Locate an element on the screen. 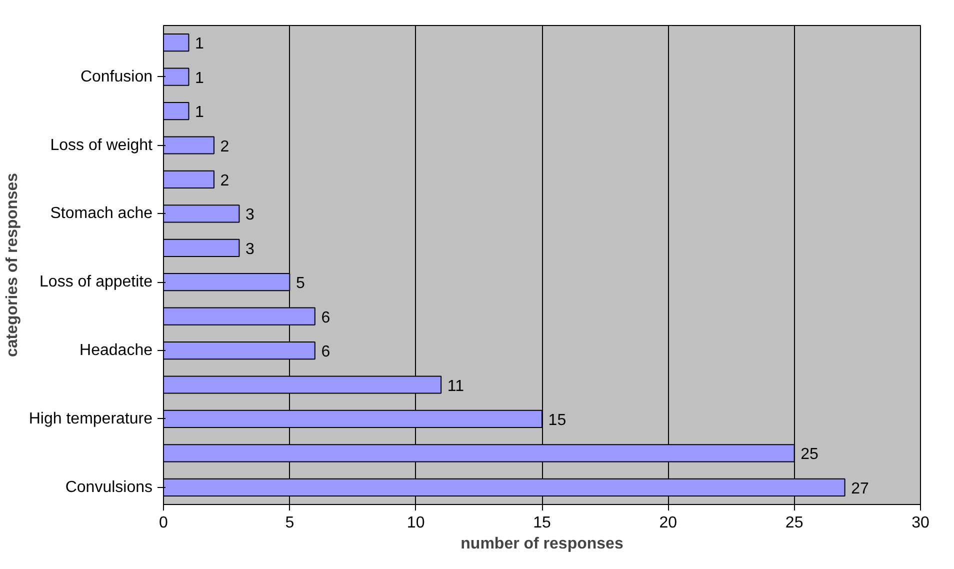 This screenshot has height=569, width=954. y-tick-label: Loss of weight is located at coordinates (102, 145).